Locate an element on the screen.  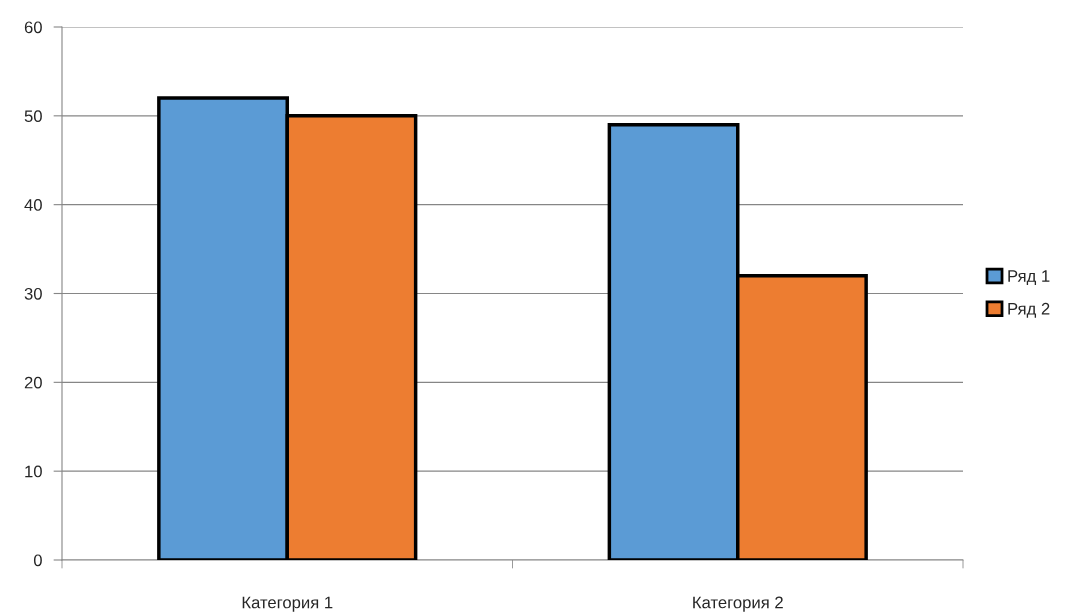
y-tick-label: 40 is located at coordinates (33, 205).